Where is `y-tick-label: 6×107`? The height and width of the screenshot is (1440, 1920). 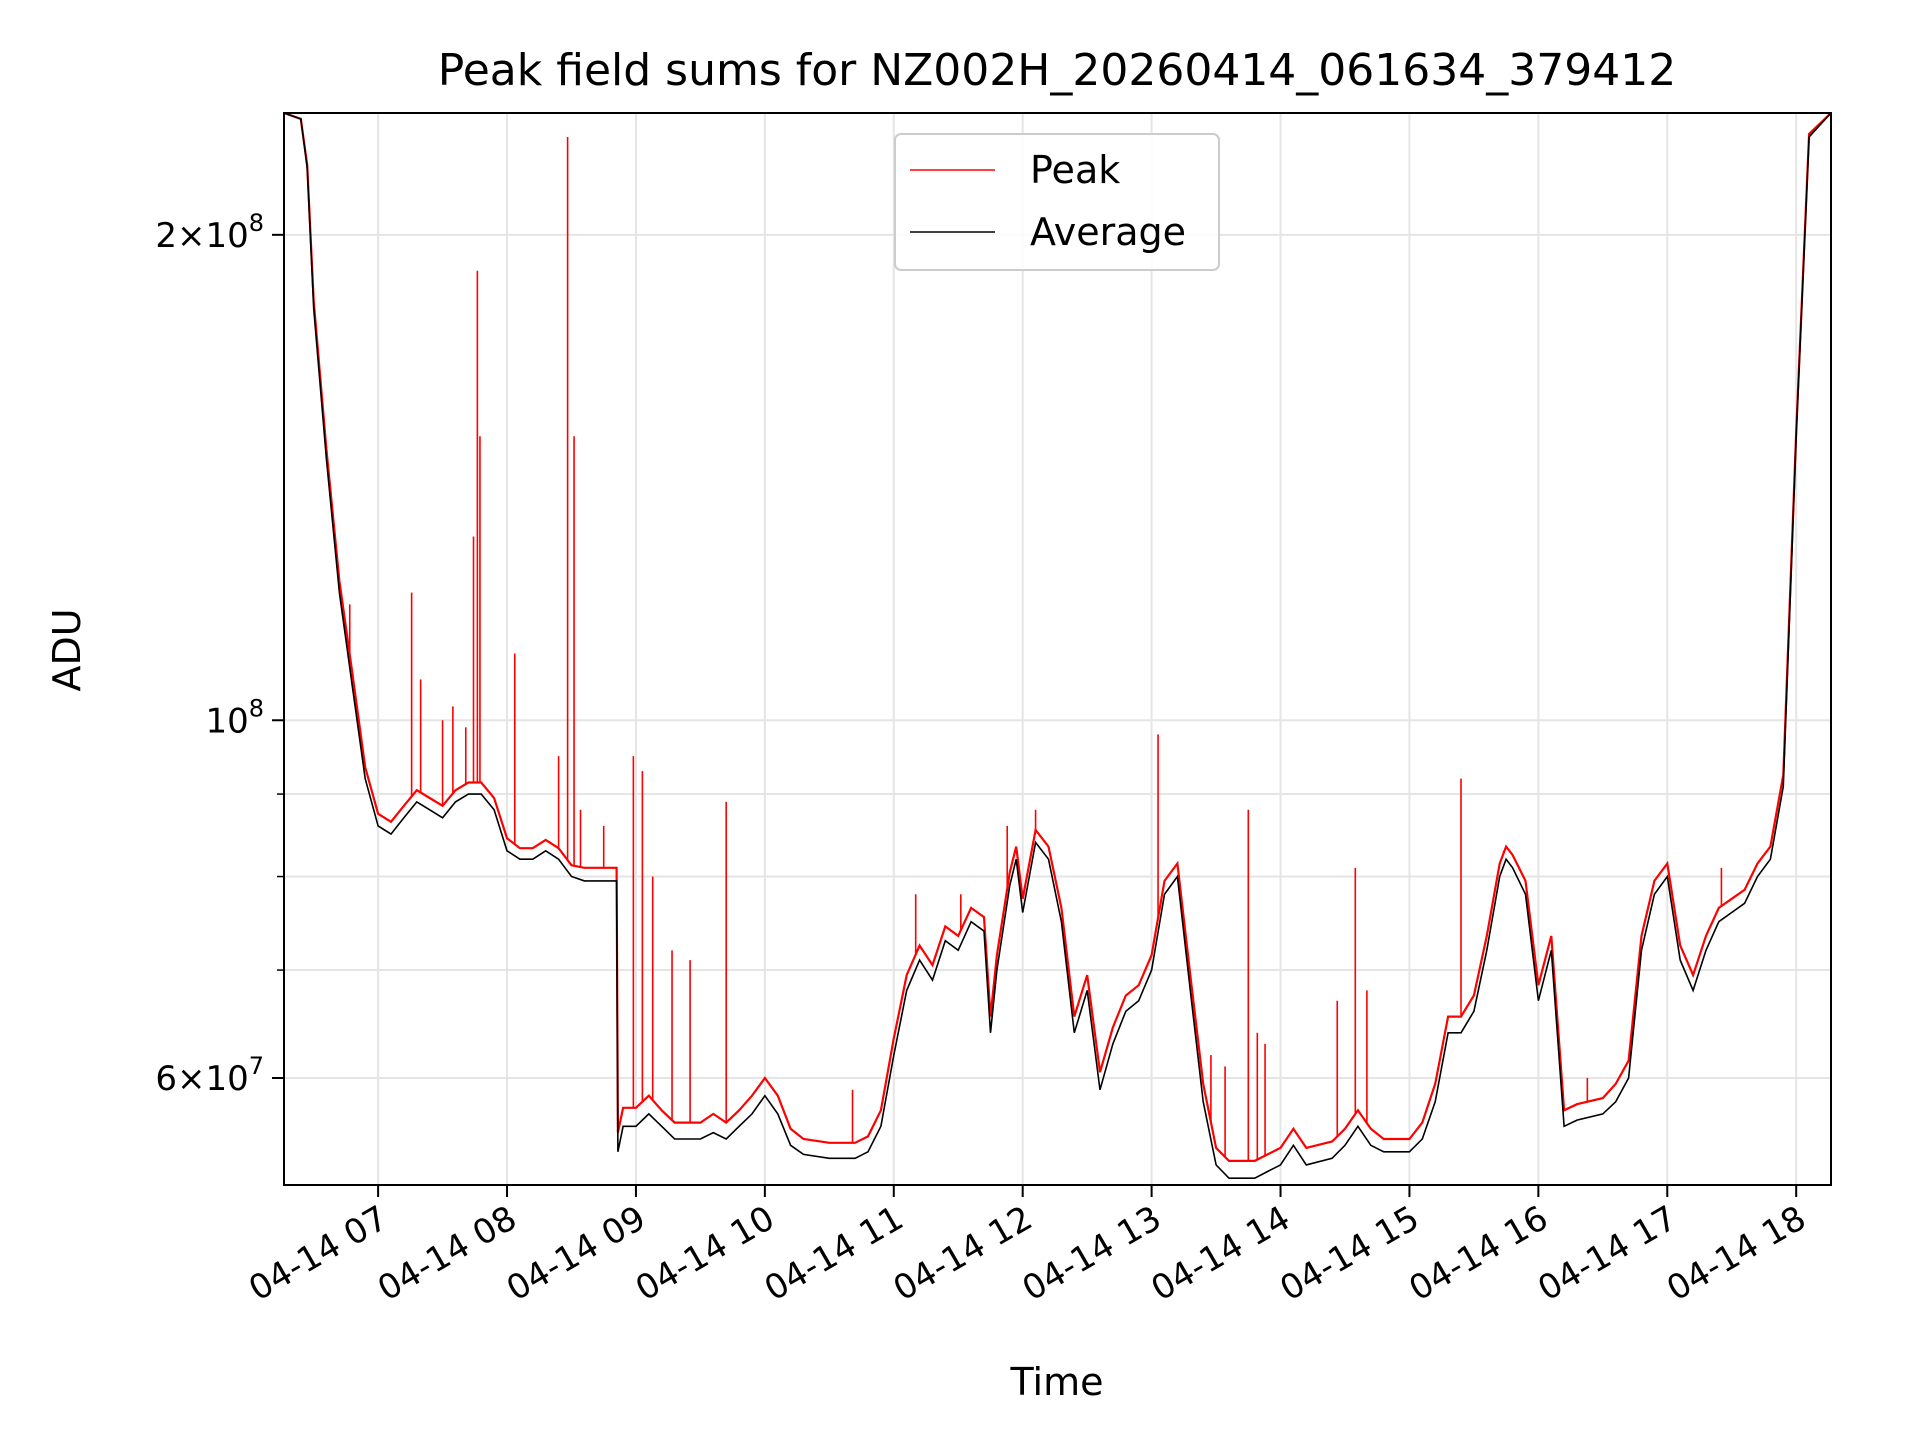
y-tick-label: 6×107 is located at coordinates (209, 1075).